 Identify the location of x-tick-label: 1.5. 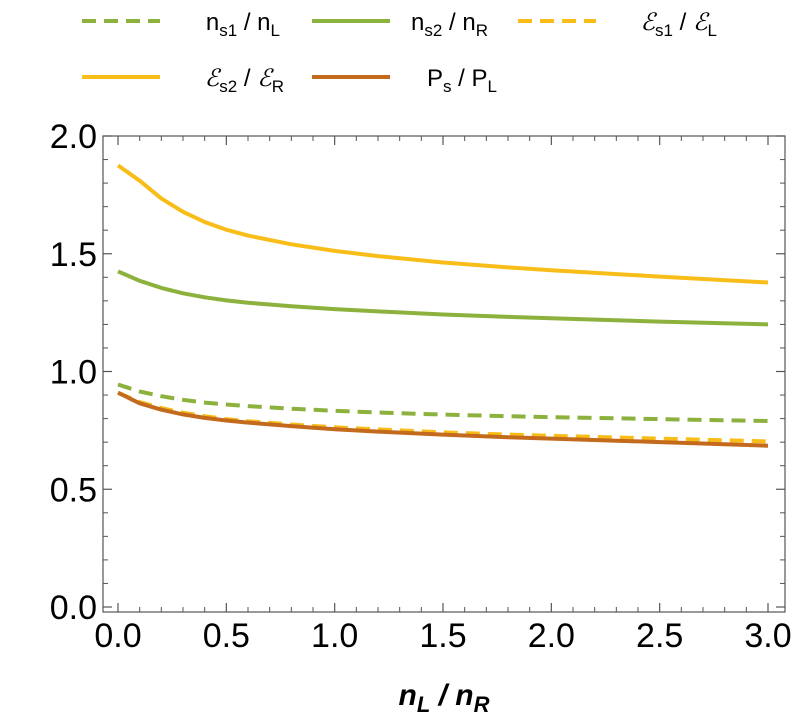
(442, 636).